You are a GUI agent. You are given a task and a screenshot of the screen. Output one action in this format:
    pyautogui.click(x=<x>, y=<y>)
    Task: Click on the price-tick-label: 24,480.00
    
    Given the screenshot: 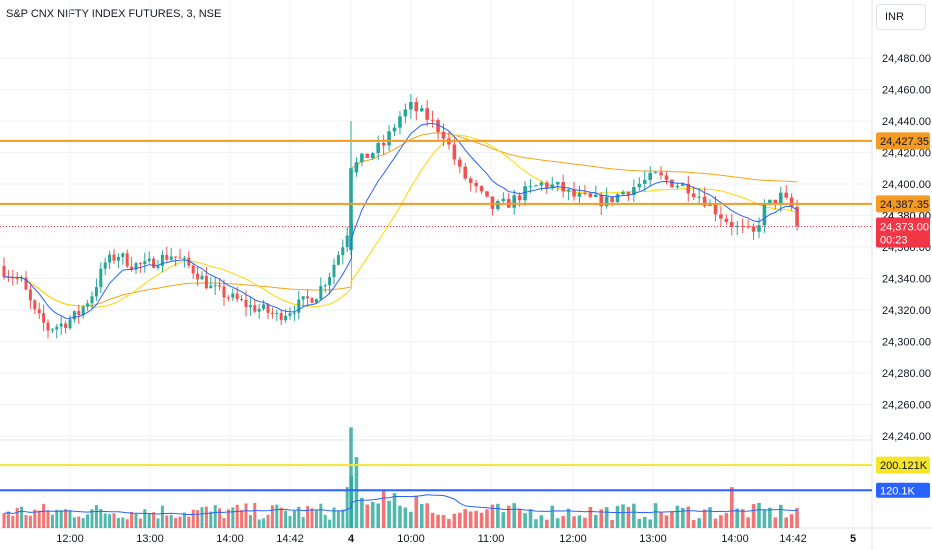 What is the action you would take?
    pyautogui.click(x=906, y=59)
    